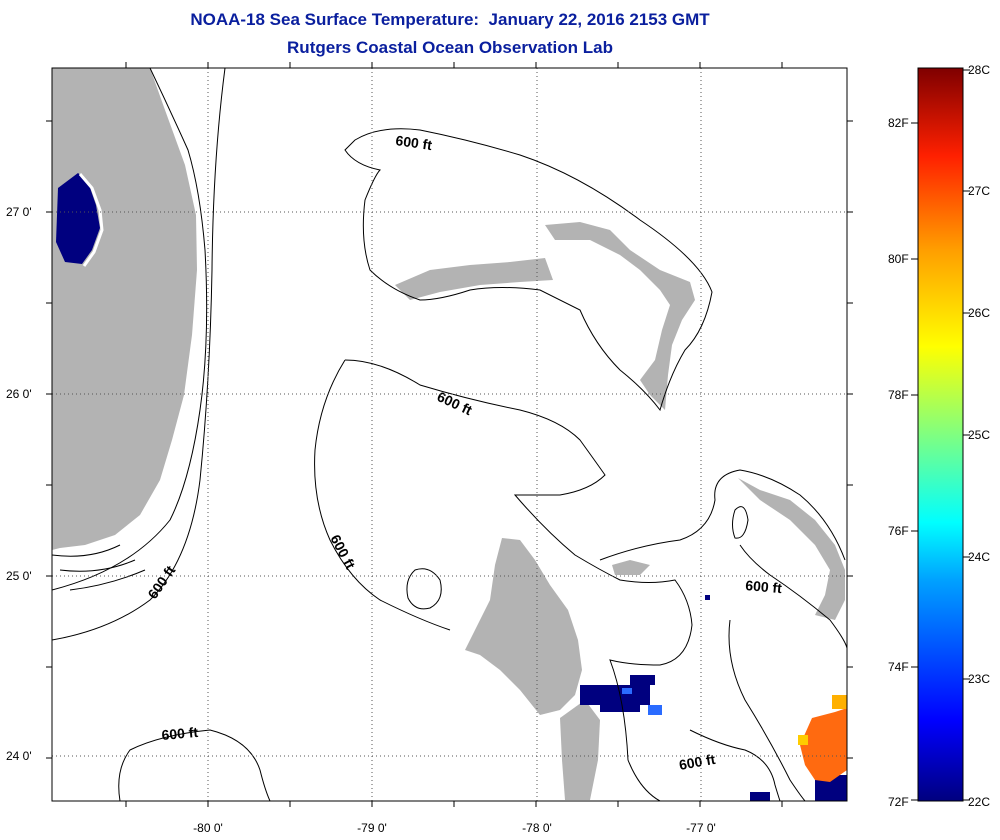 This screenshot has height=840, width=1000. Describe the element at coordinates (979, 679) in the screenshot. I see `colorbar-celsius-label: 23C` at that location.